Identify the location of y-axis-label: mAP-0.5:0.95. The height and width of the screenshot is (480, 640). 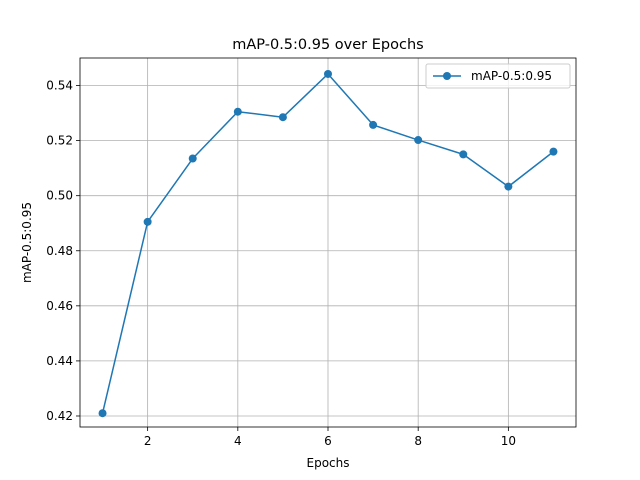
(27, 242).